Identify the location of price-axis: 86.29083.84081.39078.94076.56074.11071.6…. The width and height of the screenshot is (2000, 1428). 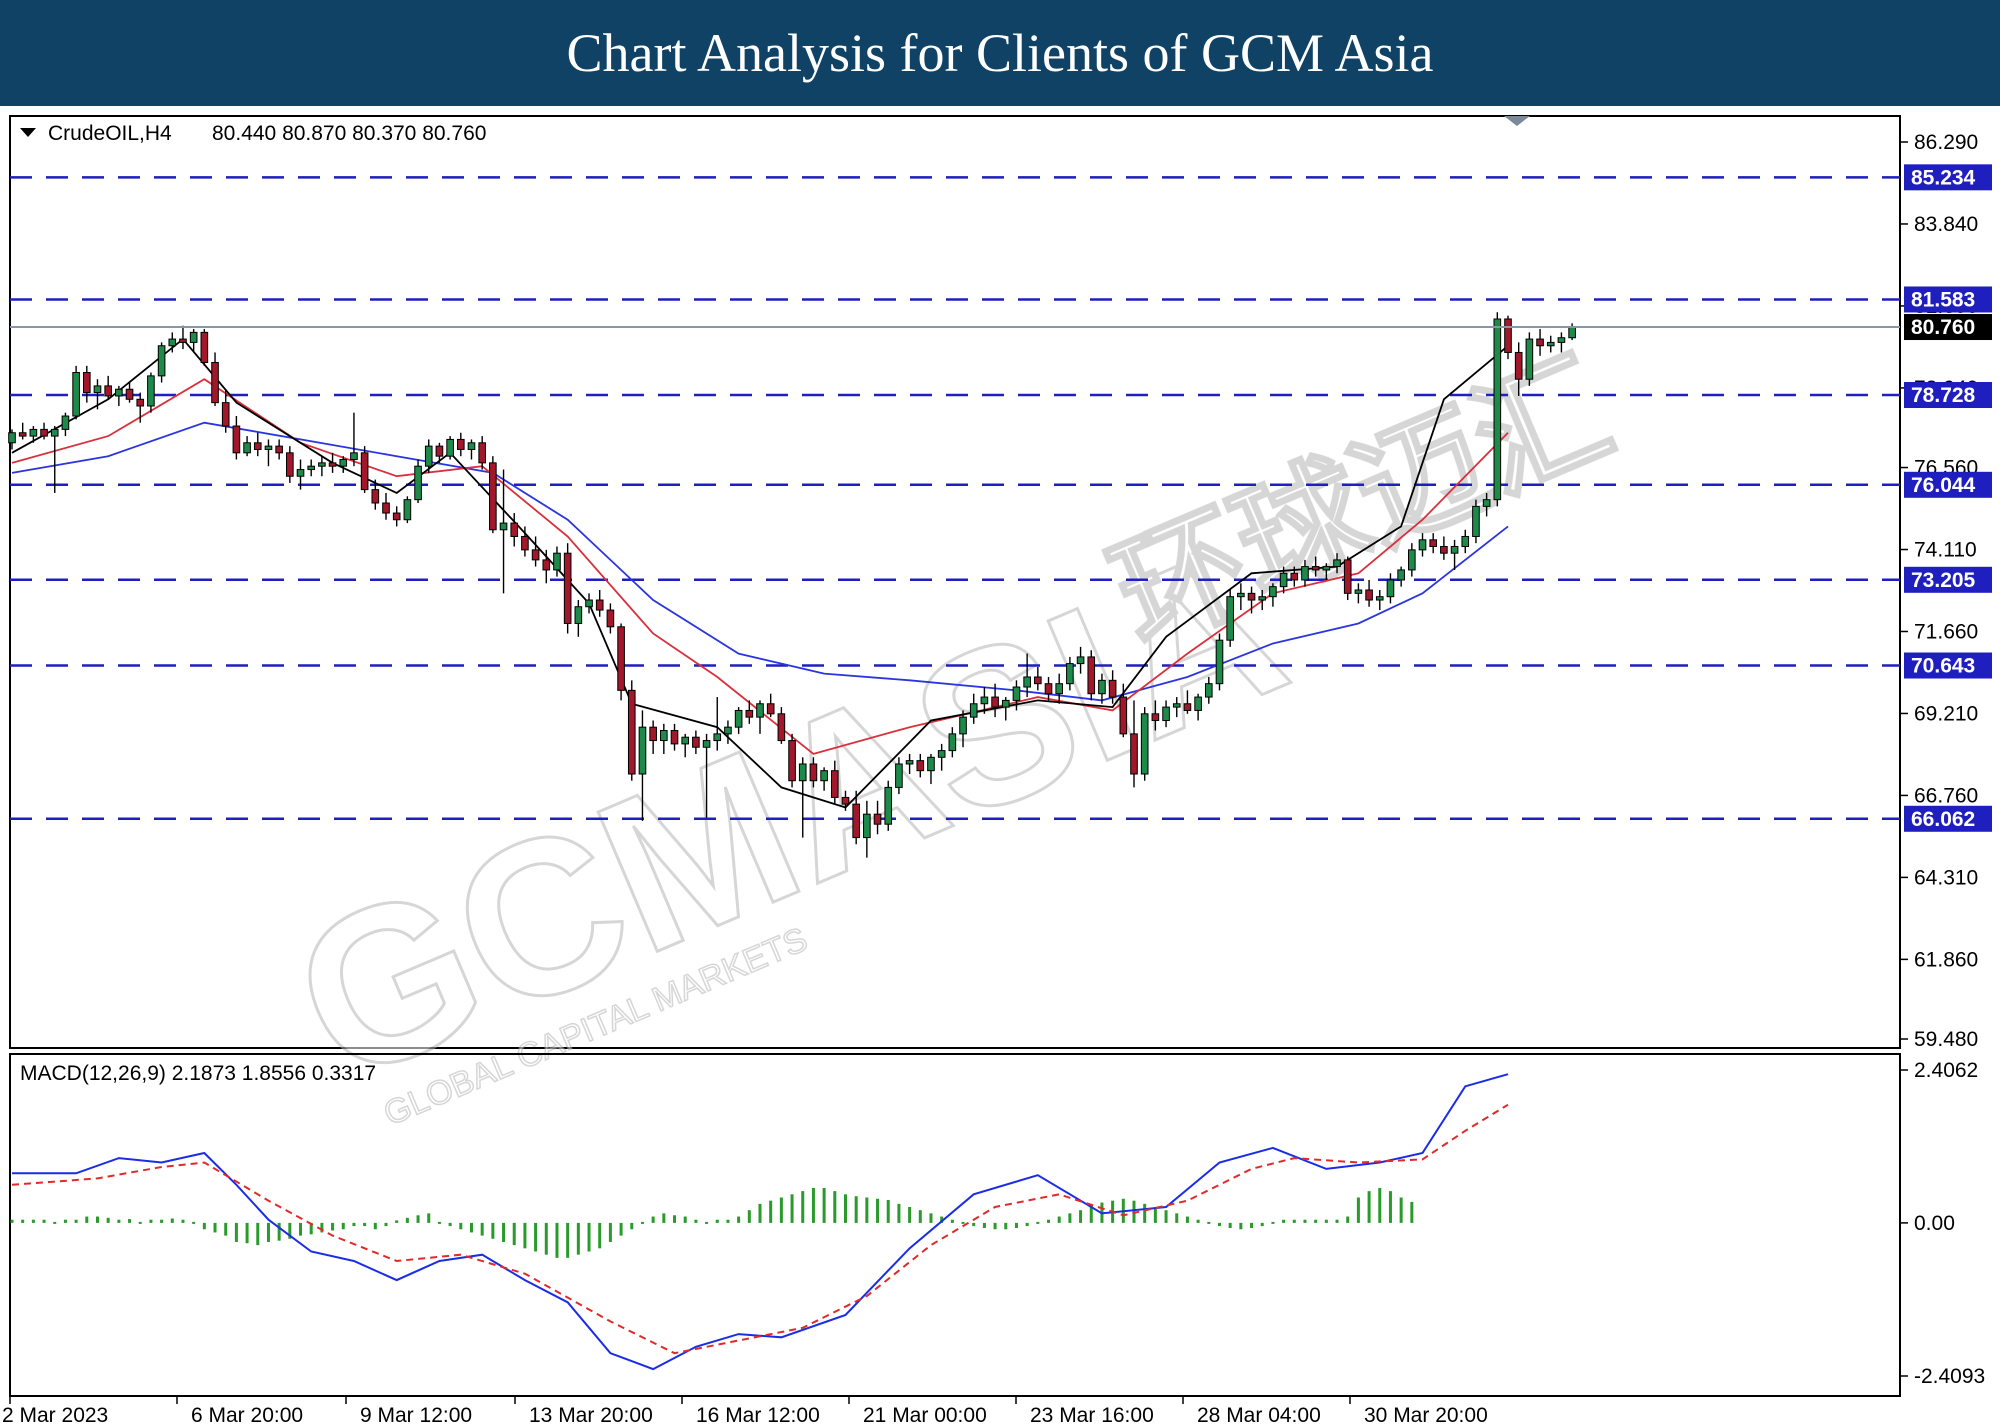
(1946, 591).